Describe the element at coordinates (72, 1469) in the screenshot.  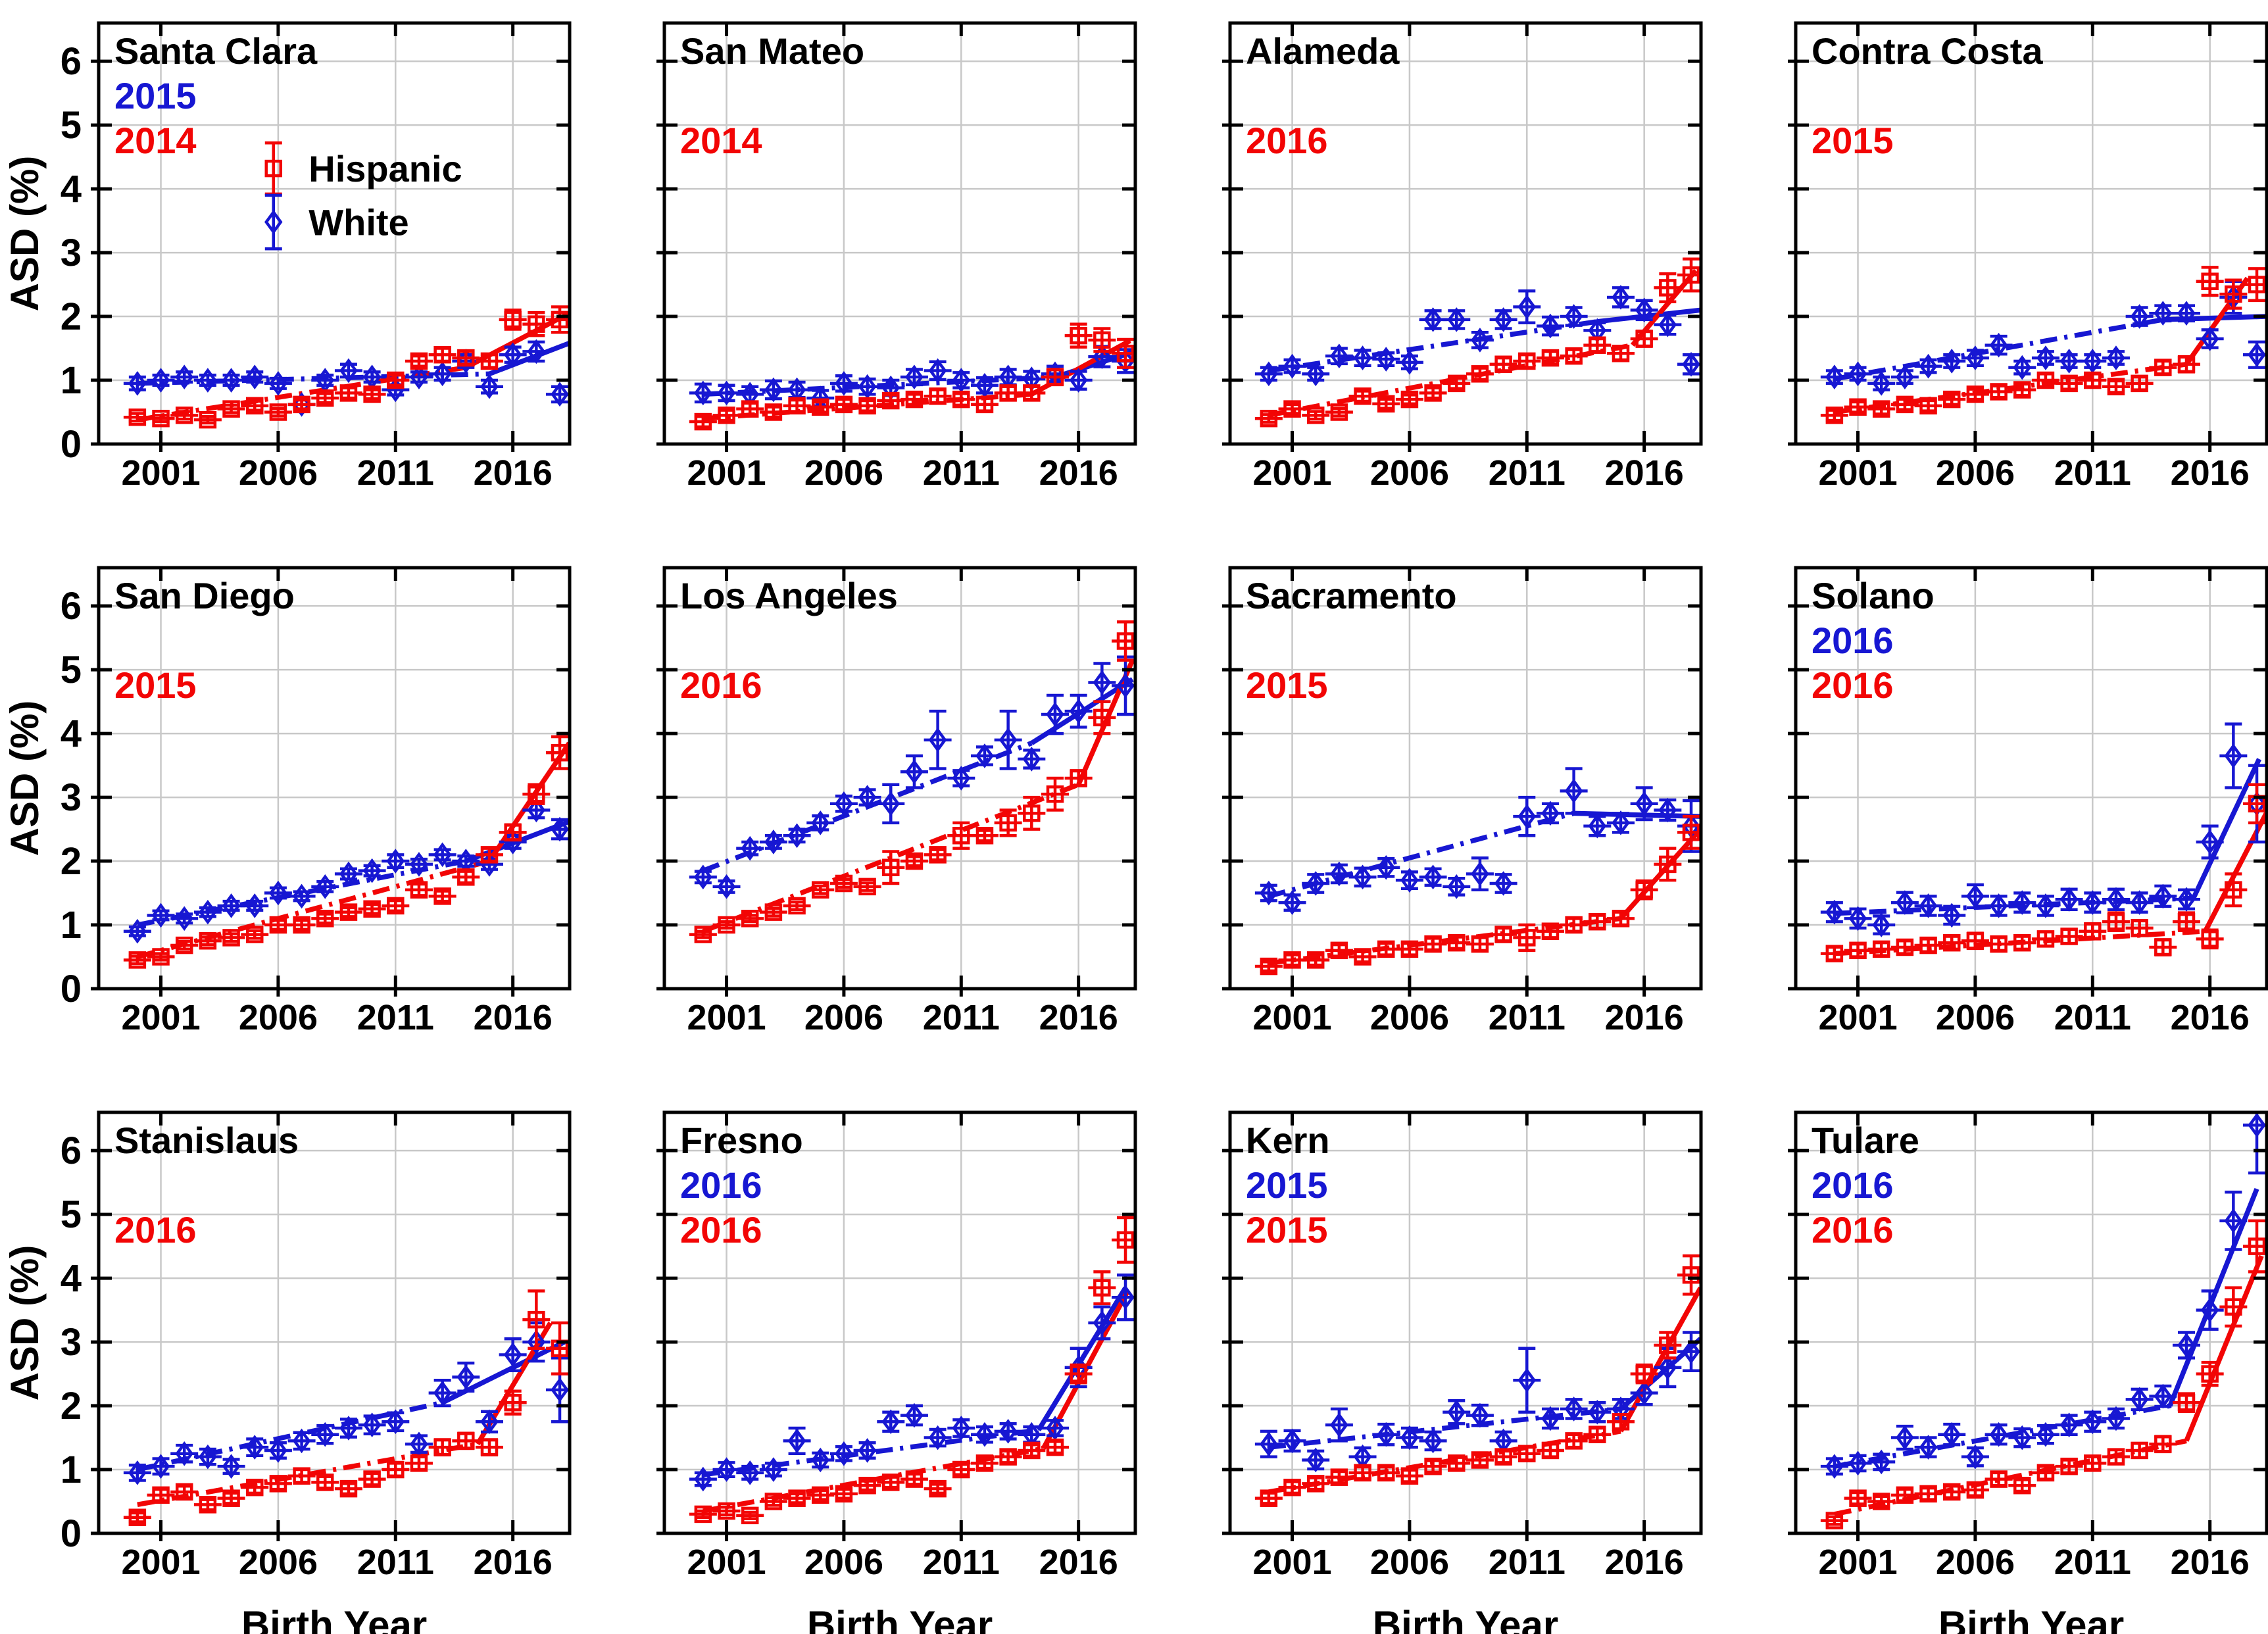
I see `y-tick-label: 1` at that location.